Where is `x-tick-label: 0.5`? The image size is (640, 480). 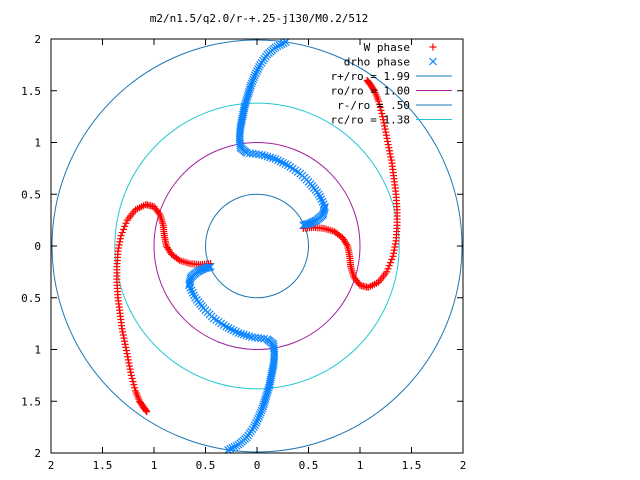
x-tick-label: 0.5 is located at coordinates (309, 465).